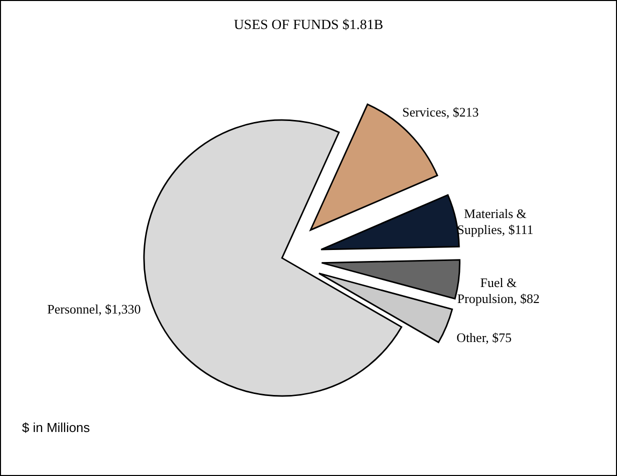  I want to click on slice-label: Fuel & Propulsion, $82, so click(498, 290).